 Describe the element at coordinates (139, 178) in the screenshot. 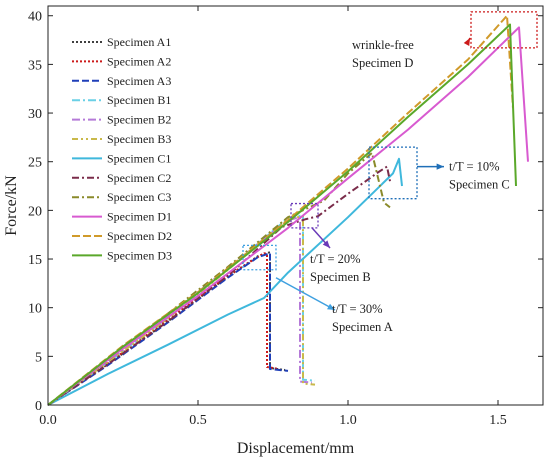

I see `legend-label: Specimen C2` at that location.